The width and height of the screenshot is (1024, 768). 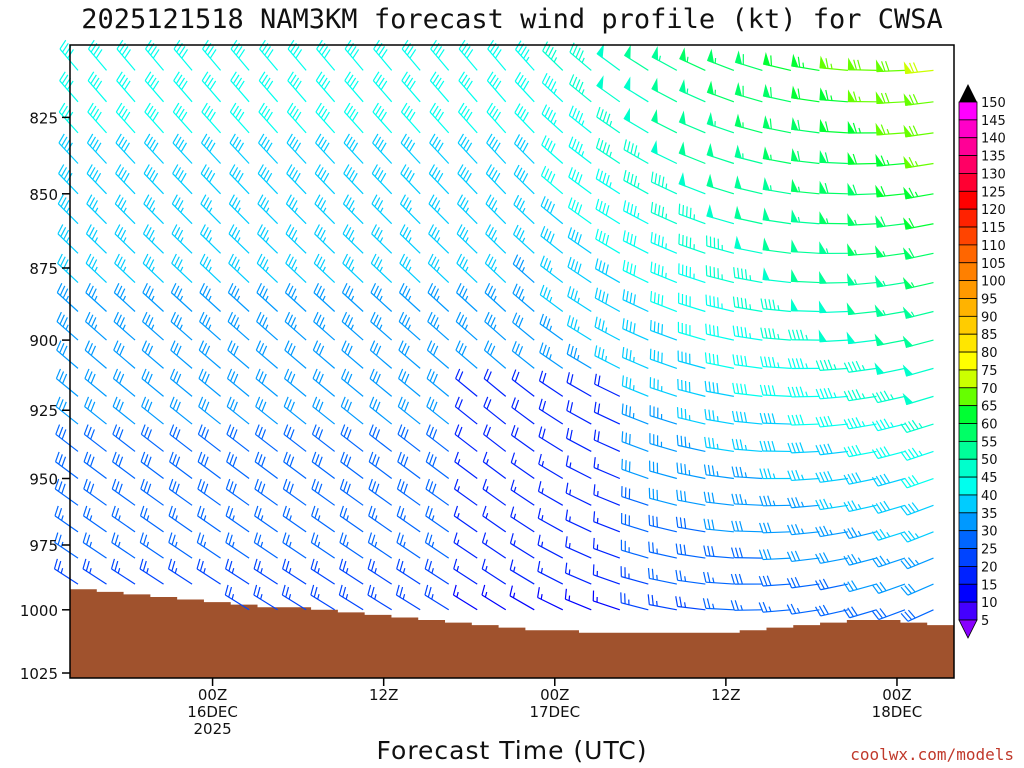 I want to click on colorbar-label: 95, so click(x=989, y=299).